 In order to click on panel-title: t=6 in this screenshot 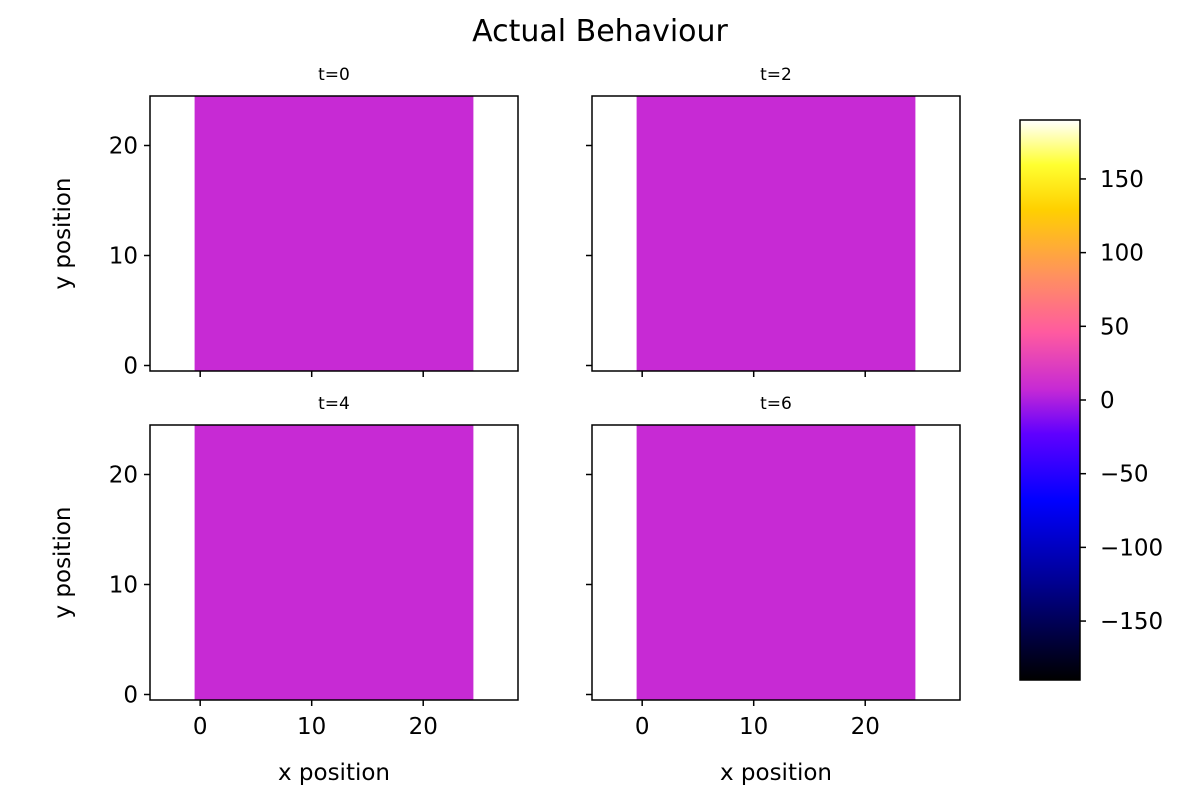, I will do `click(776, 404)`.